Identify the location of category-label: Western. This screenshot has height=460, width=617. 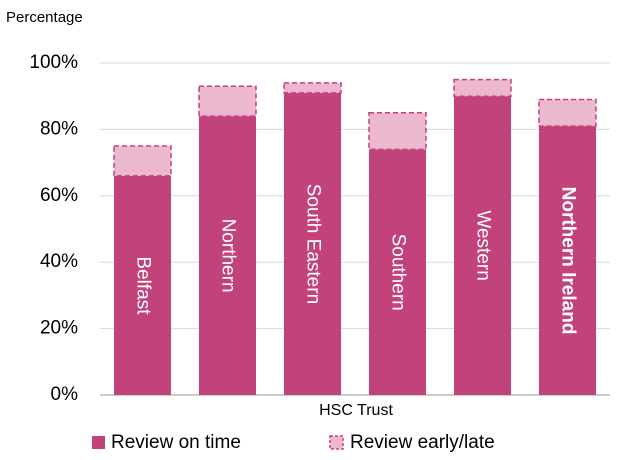
(482, 245).